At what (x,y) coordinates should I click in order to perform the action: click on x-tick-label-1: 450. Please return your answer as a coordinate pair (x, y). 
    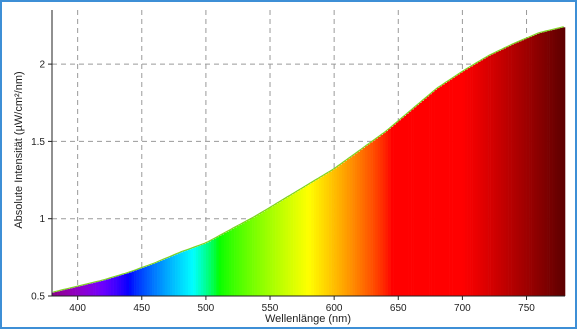
    Looking at the image, I should click on (141, 308).